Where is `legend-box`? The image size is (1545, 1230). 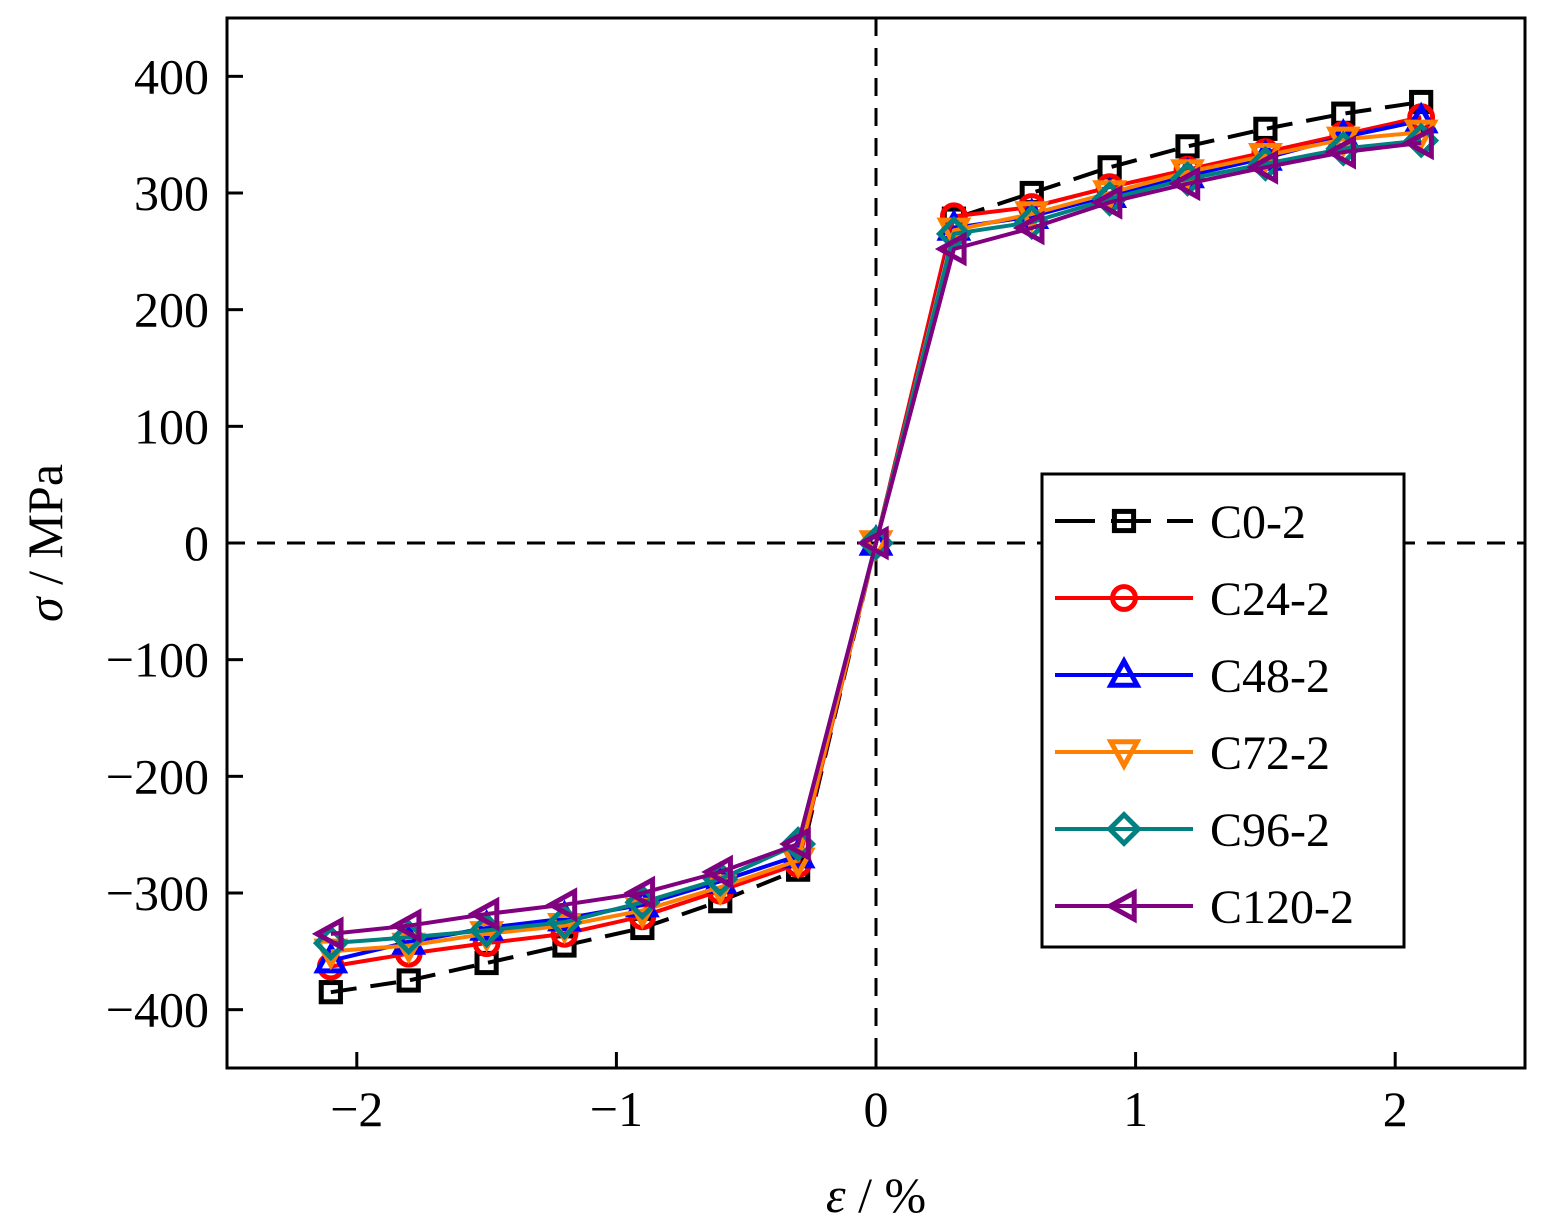 legend-box is located at coordinates (1223, 710).